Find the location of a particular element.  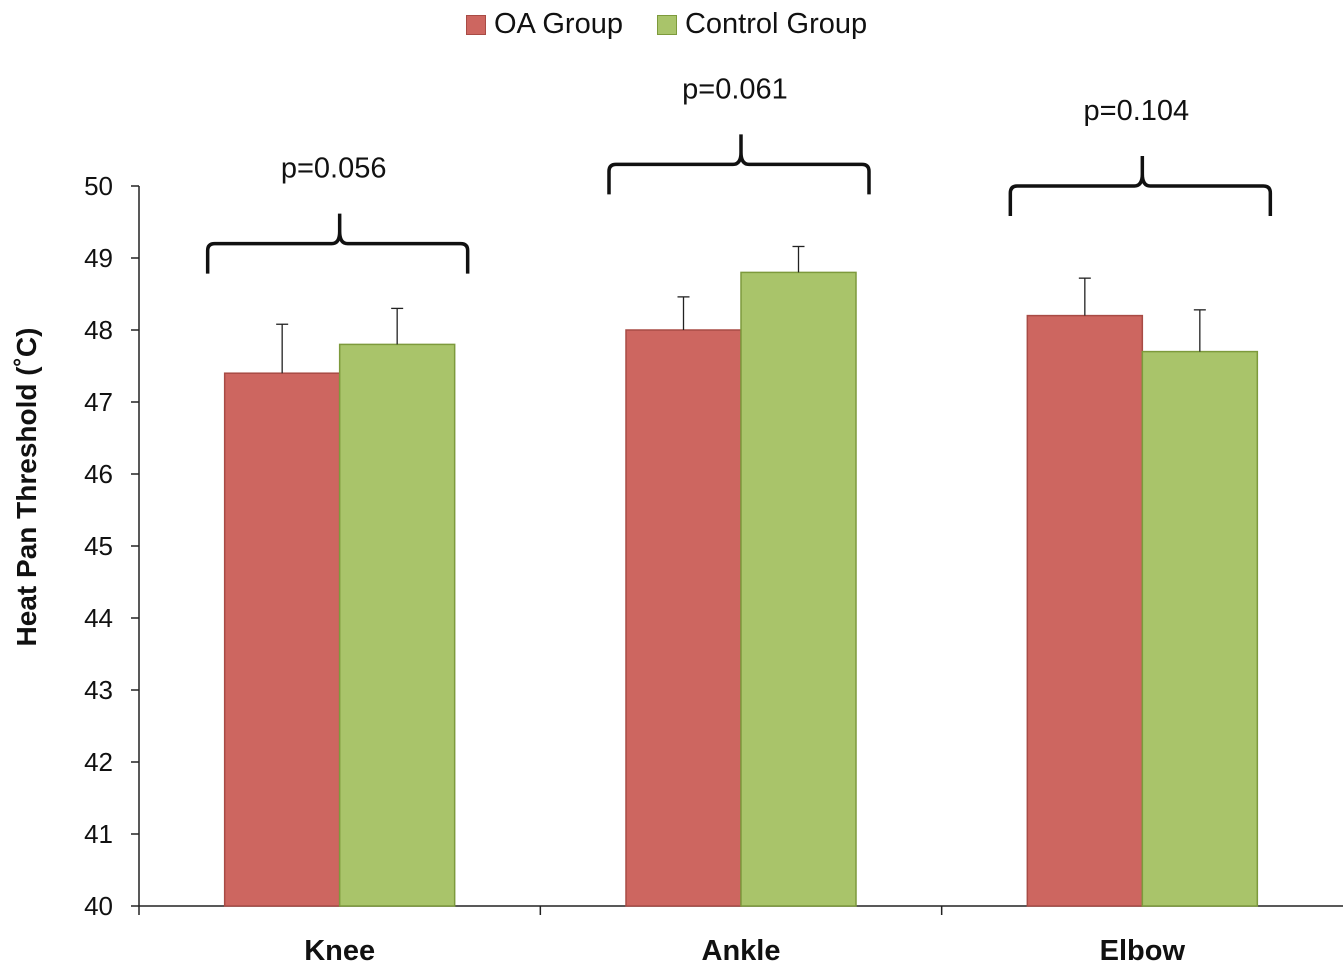

y-axis-label: Heat Pan Threshold (˚C) is located at coordinates (26, 487).